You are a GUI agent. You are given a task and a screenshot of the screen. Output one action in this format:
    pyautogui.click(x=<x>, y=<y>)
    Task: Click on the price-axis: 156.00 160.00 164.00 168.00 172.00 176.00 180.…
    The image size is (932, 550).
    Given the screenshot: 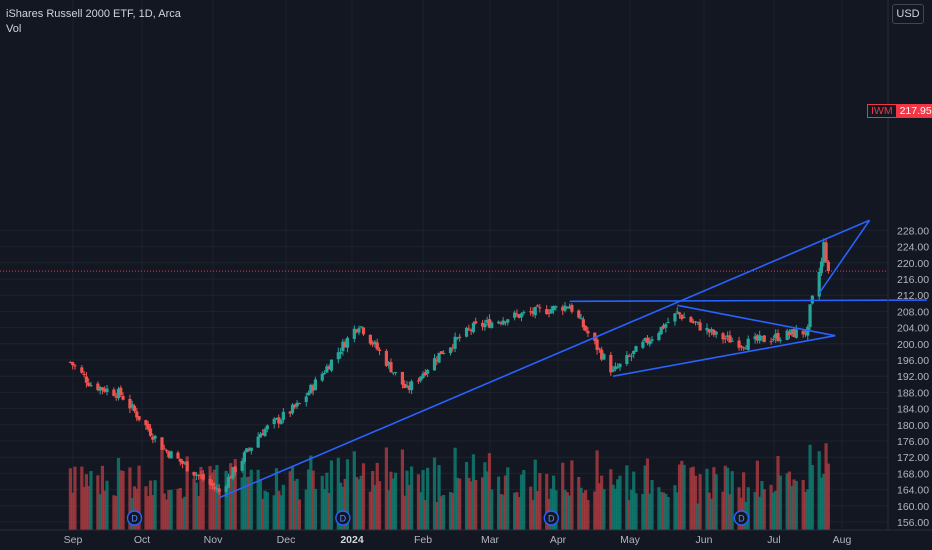 What is the action you would take?
    pyautogui.click(x=913, y=377)
    